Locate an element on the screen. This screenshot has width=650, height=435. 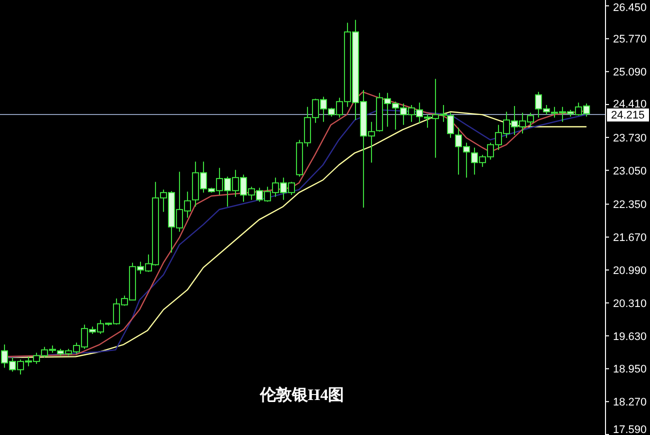
y-tick-label: 20.990 is located at coordinates (630, 271).